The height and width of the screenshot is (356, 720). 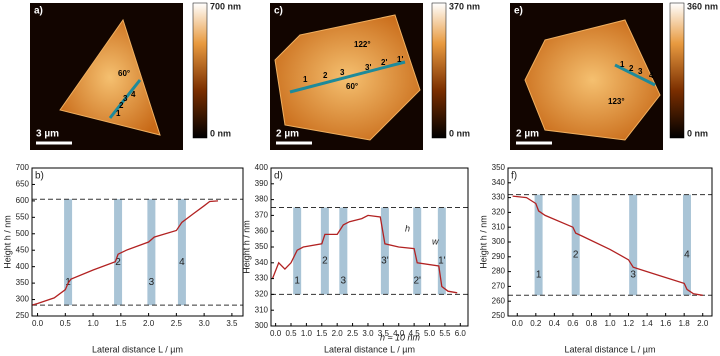 I want to click on y-tick-label: 370, so click(x=262, y=215).